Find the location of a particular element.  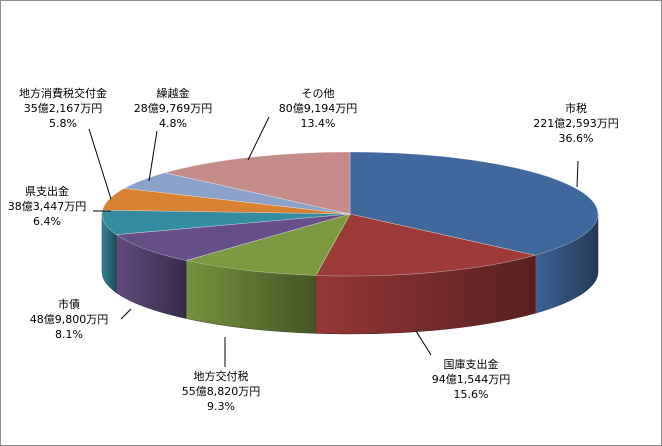

data-label-shizei: 市税 221億2,593万円 36.6% is located at coordinates (576, 123).